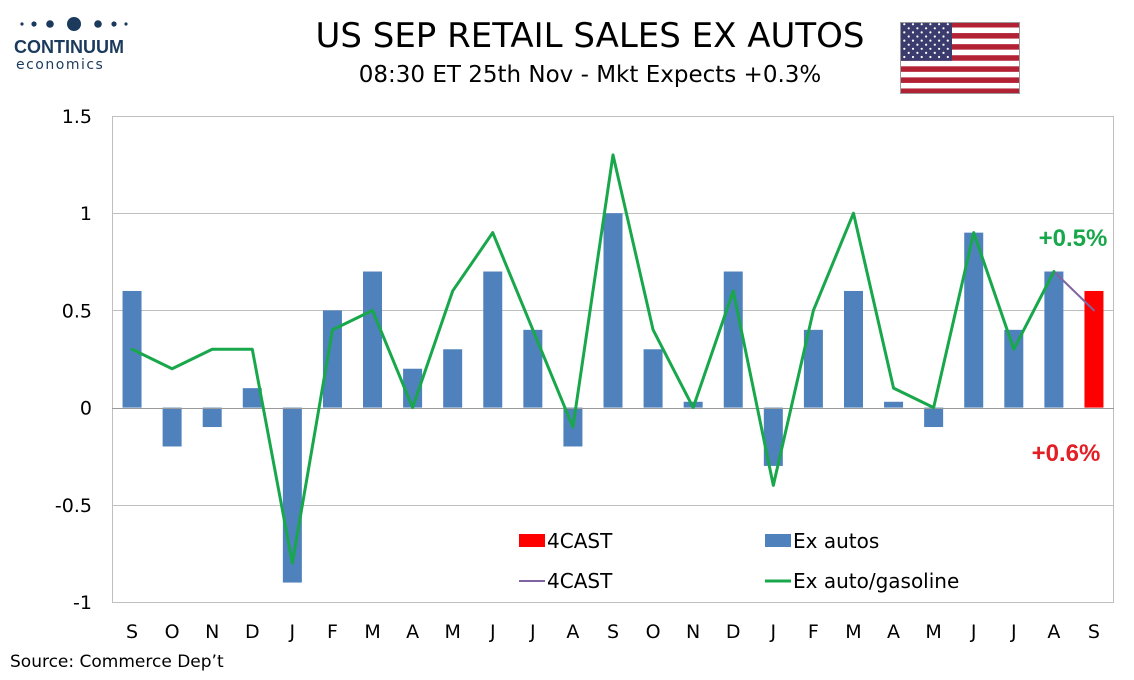  Describe the element at coordinates (86, 214) in the screenshot. I see `y-tick-label: 1` at that location.